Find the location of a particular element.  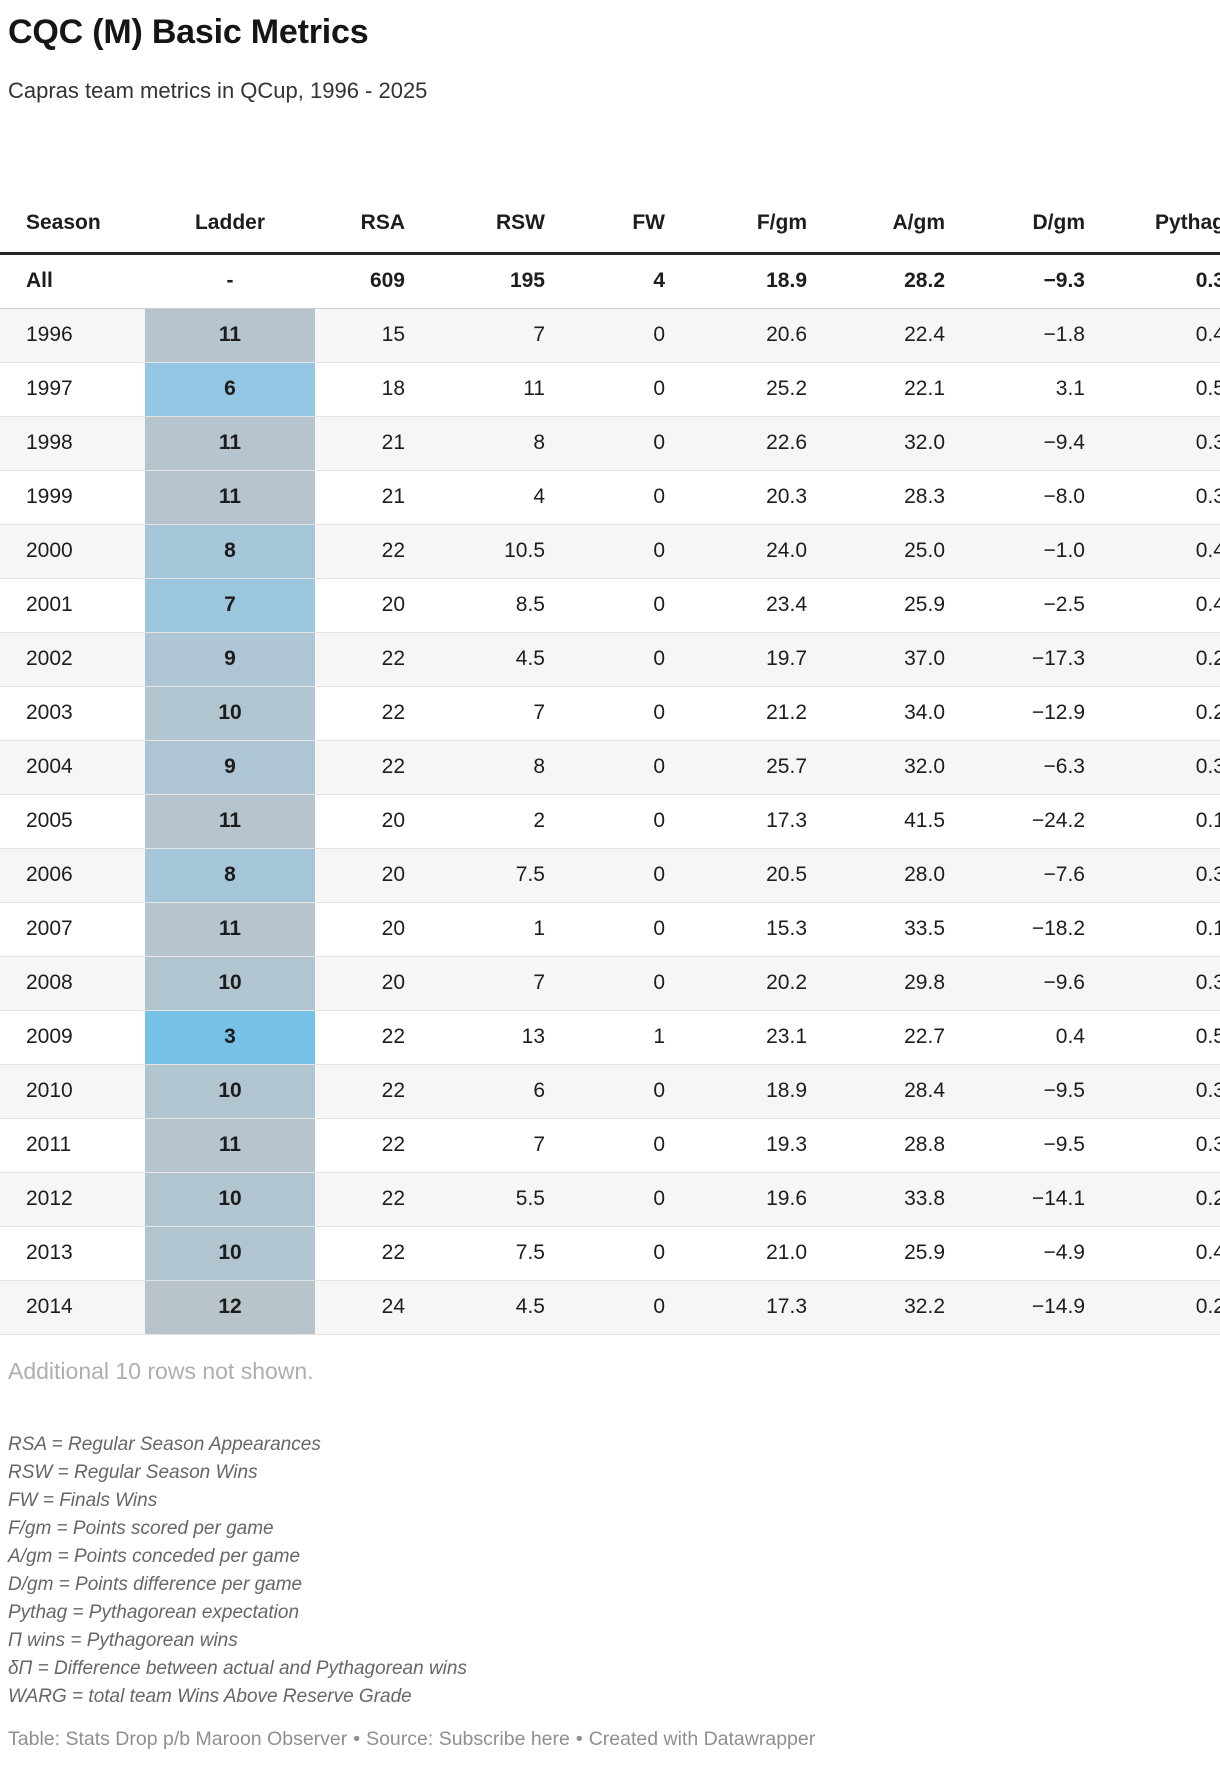

rsa-cell: 18 is located at coordinates (372, 389).